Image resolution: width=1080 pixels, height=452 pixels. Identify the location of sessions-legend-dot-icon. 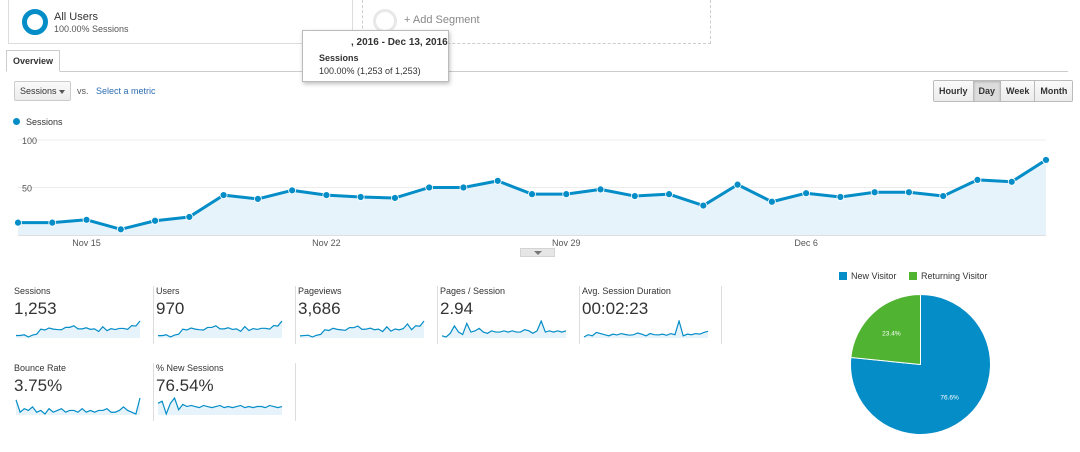
(16, 121).